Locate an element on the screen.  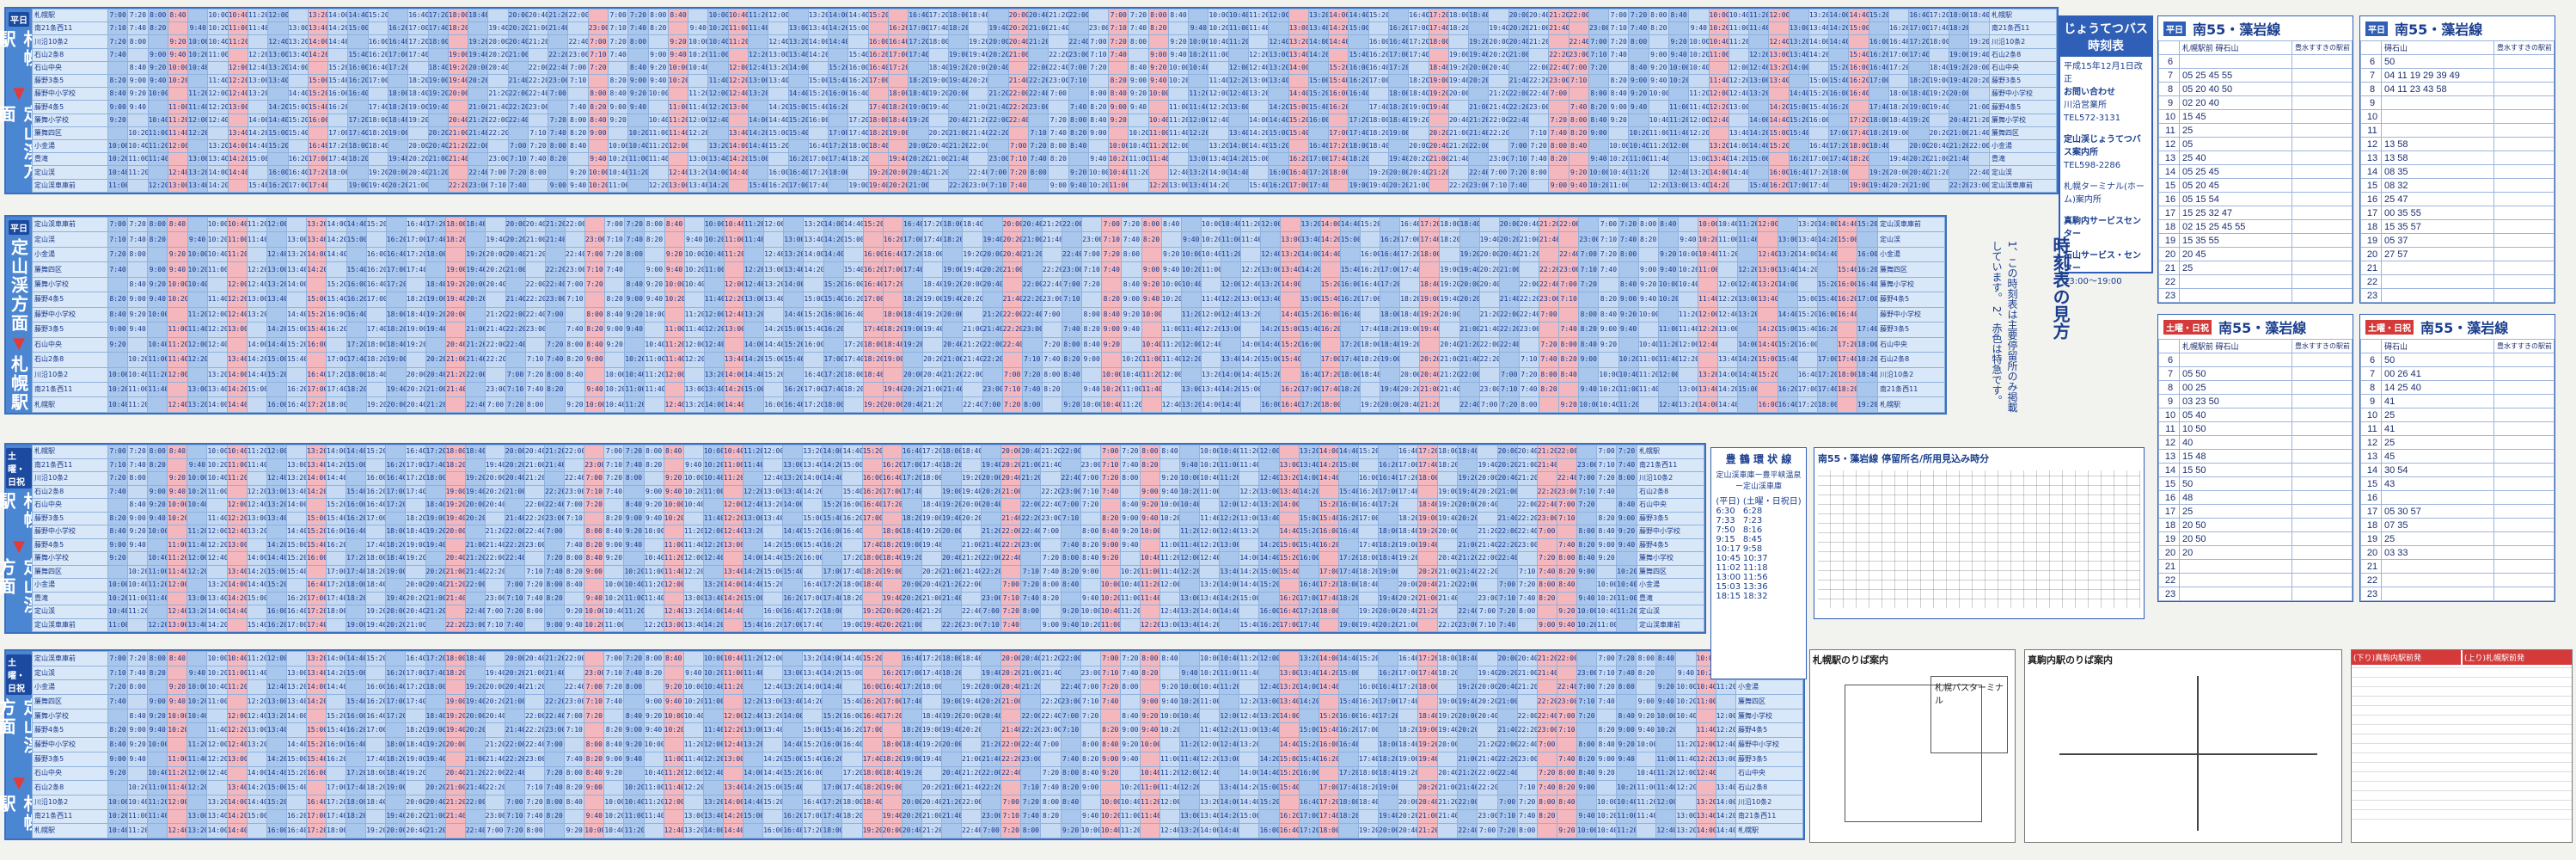
time-cell: 19:00 is located at coordinates (396, 571).